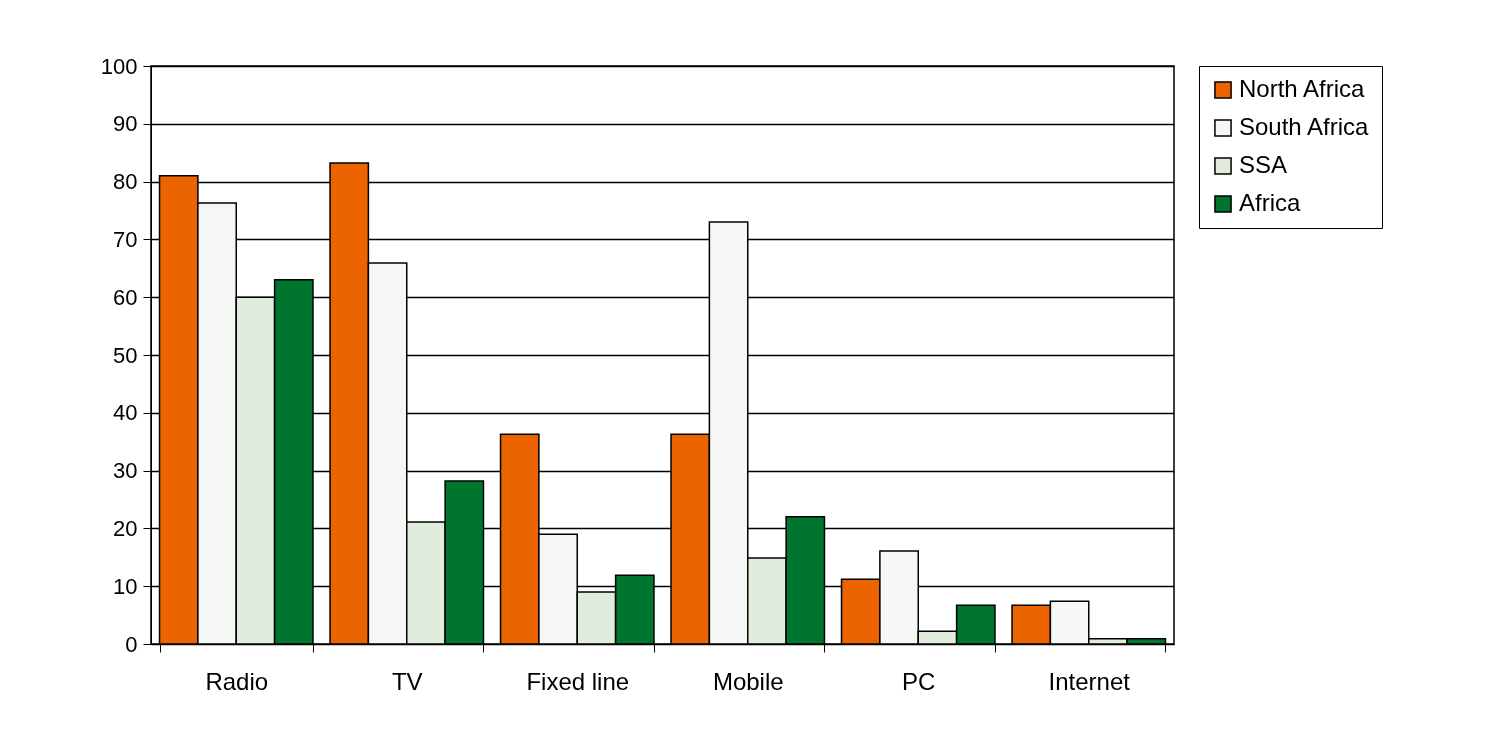 The width and height of the screenshot is (1508, 747). I want to click on x-tick-label: Fixed line, so click(578, 681).